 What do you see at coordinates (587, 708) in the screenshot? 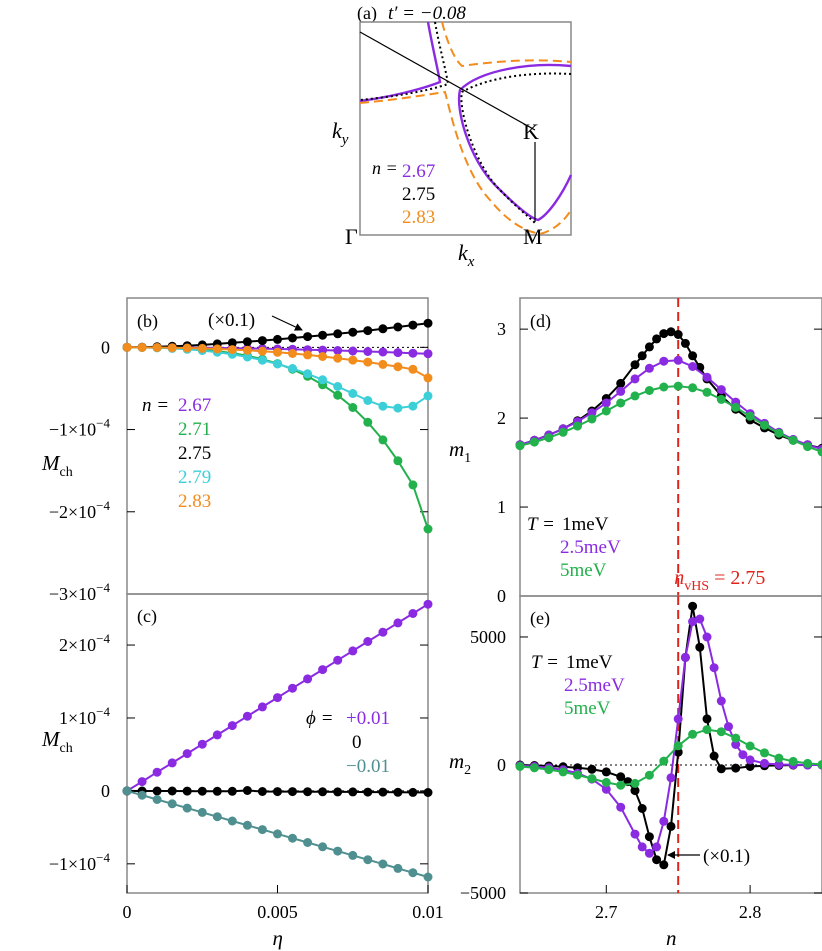
I see `panel-e-legend-5meV: 5meV` at bounding box center [587, 708].